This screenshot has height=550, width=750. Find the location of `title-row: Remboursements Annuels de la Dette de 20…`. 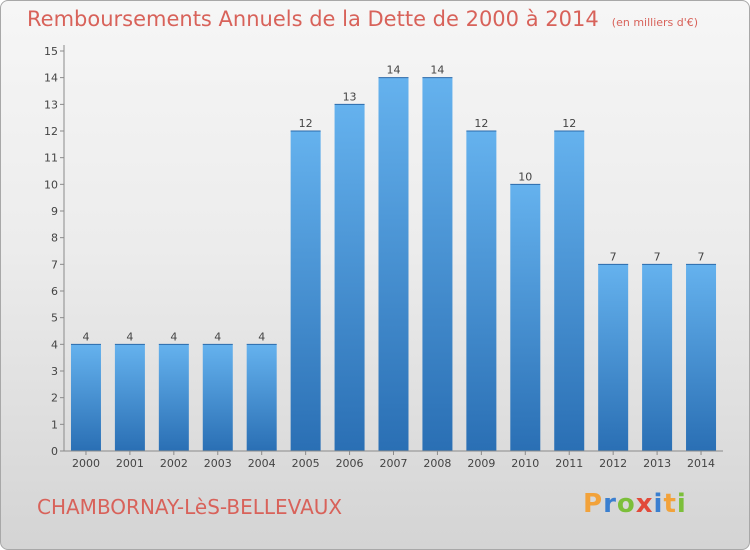

title-row: Remboursements Annuels de la Dette de 20… is located at coordinates (362, 19).